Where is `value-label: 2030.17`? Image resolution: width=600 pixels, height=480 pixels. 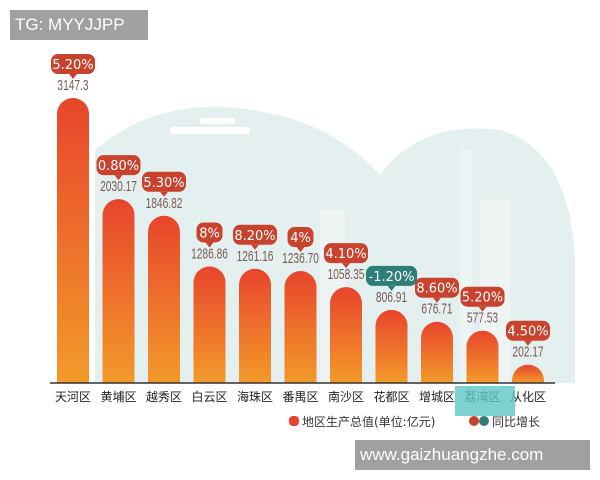
value-label: 2030.17 is located at coordinates (118, 186).